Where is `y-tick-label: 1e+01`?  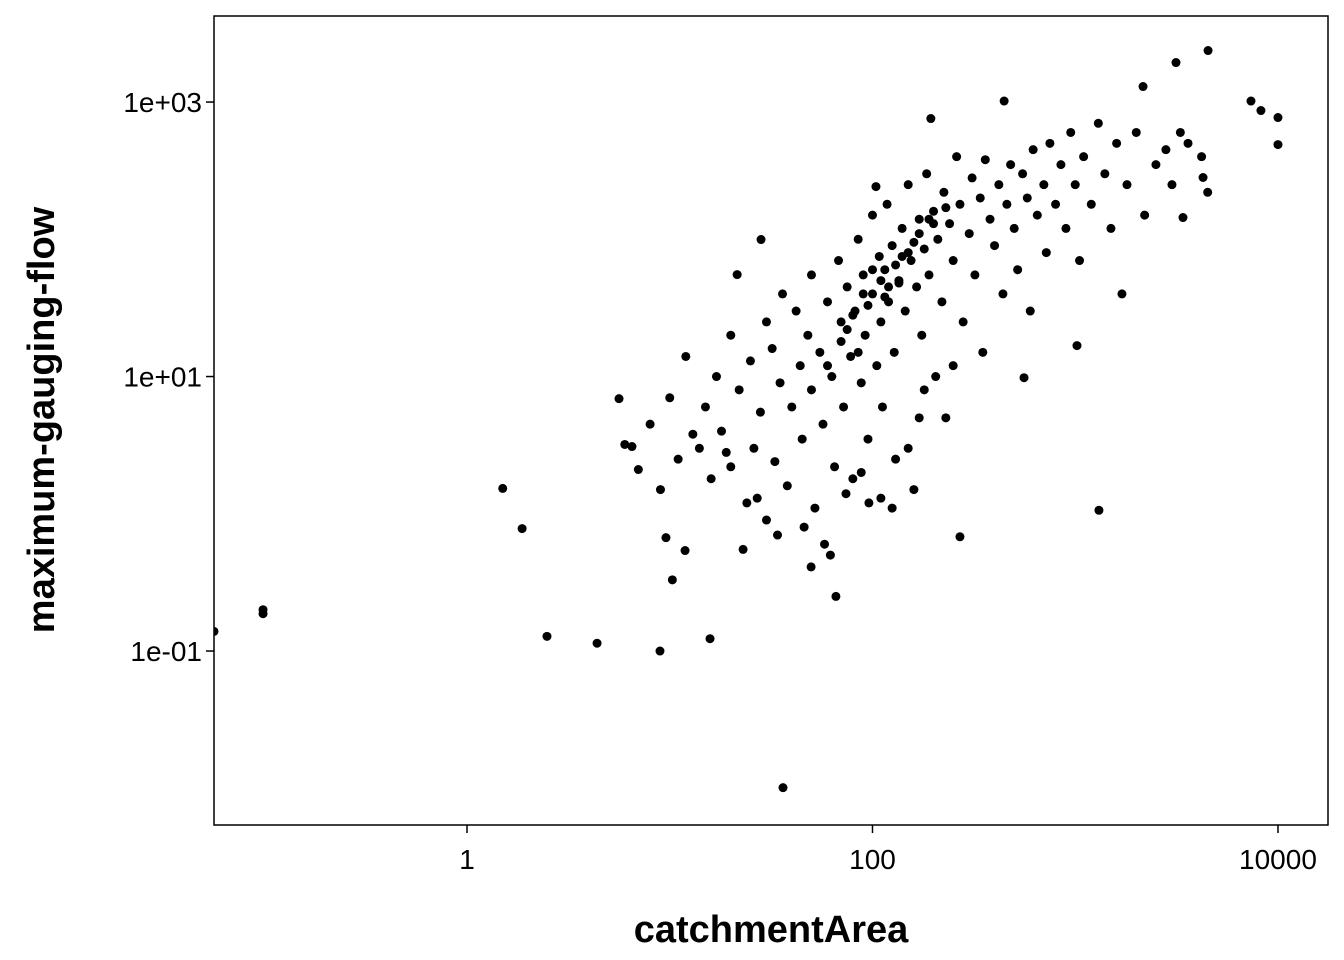 y-tick-label: 1e+01 is located at coordinates (162, 377).